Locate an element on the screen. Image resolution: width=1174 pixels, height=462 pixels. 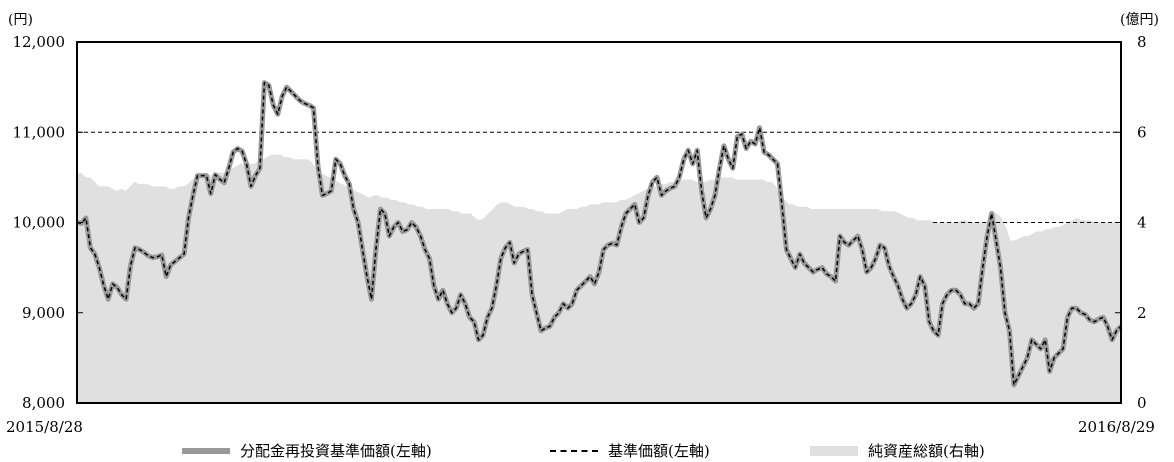
left-tick-label: 11,000 is located at coordinates (39, 132).